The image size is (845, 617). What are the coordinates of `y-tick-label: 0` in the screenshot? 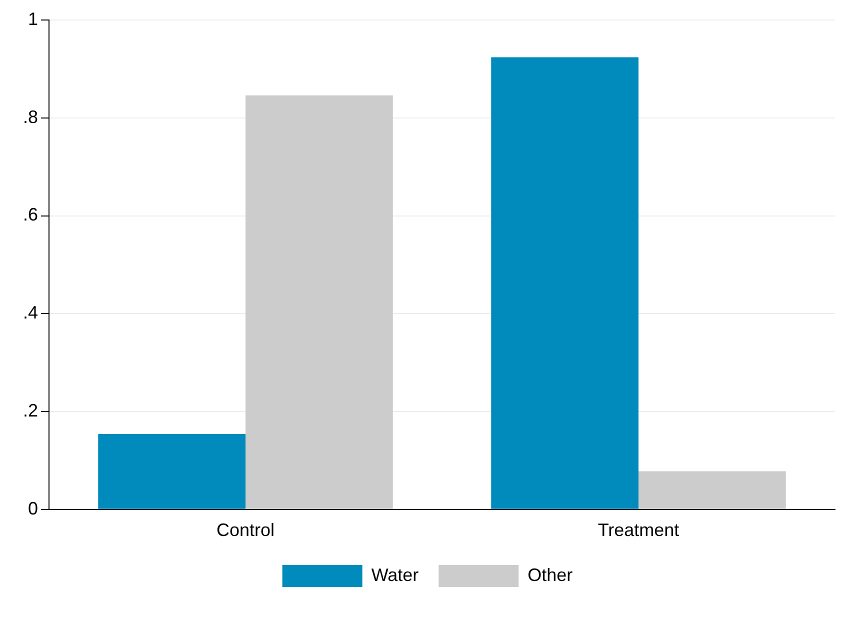 It's located at (33, 508).